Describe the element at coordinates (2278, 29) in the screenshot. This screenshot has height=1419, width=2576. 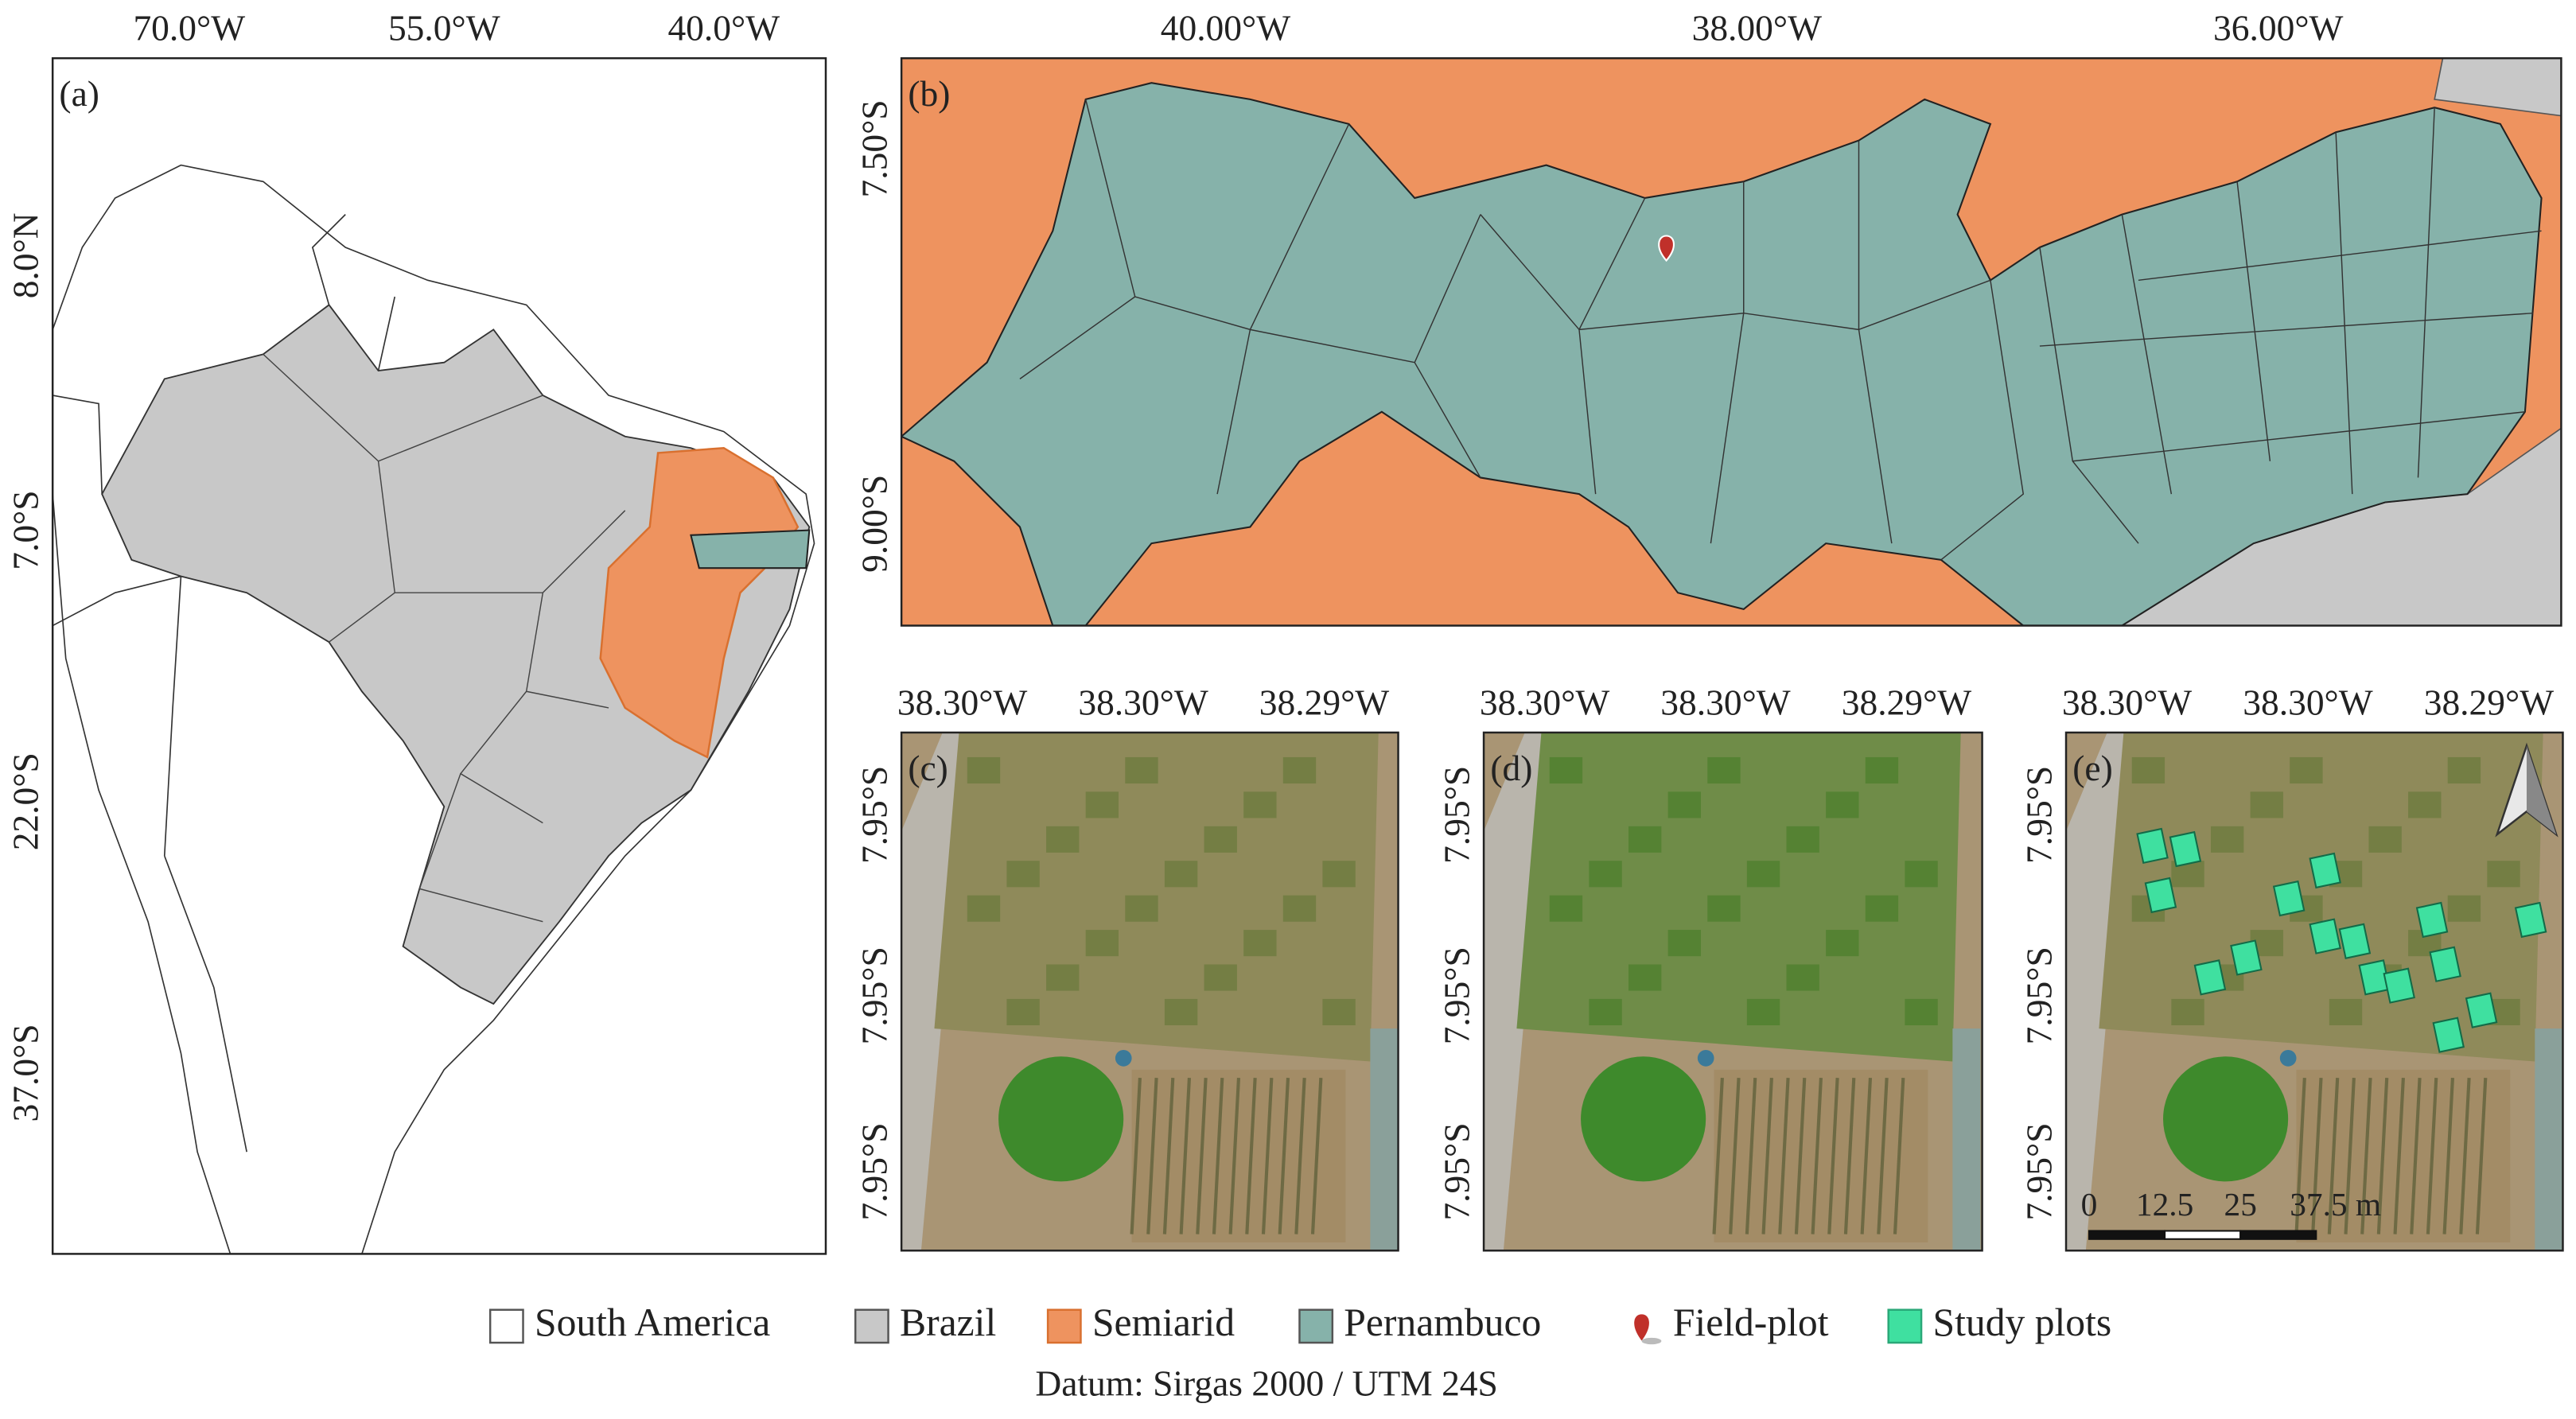
I see `x-tick-label: 36.00°W` at that location.